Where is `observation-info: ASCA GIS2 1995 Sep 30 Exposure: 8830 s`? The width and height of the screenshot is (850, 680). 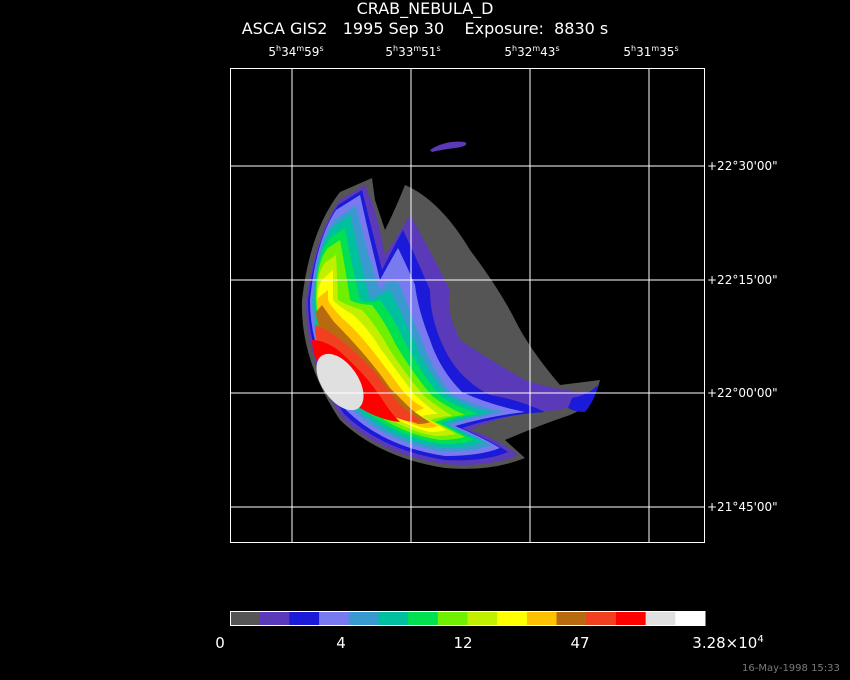 observation-info: ASCA GIS2 1995 Sep 30 Exposure: 8830 s is located at coordinates (425, 28).